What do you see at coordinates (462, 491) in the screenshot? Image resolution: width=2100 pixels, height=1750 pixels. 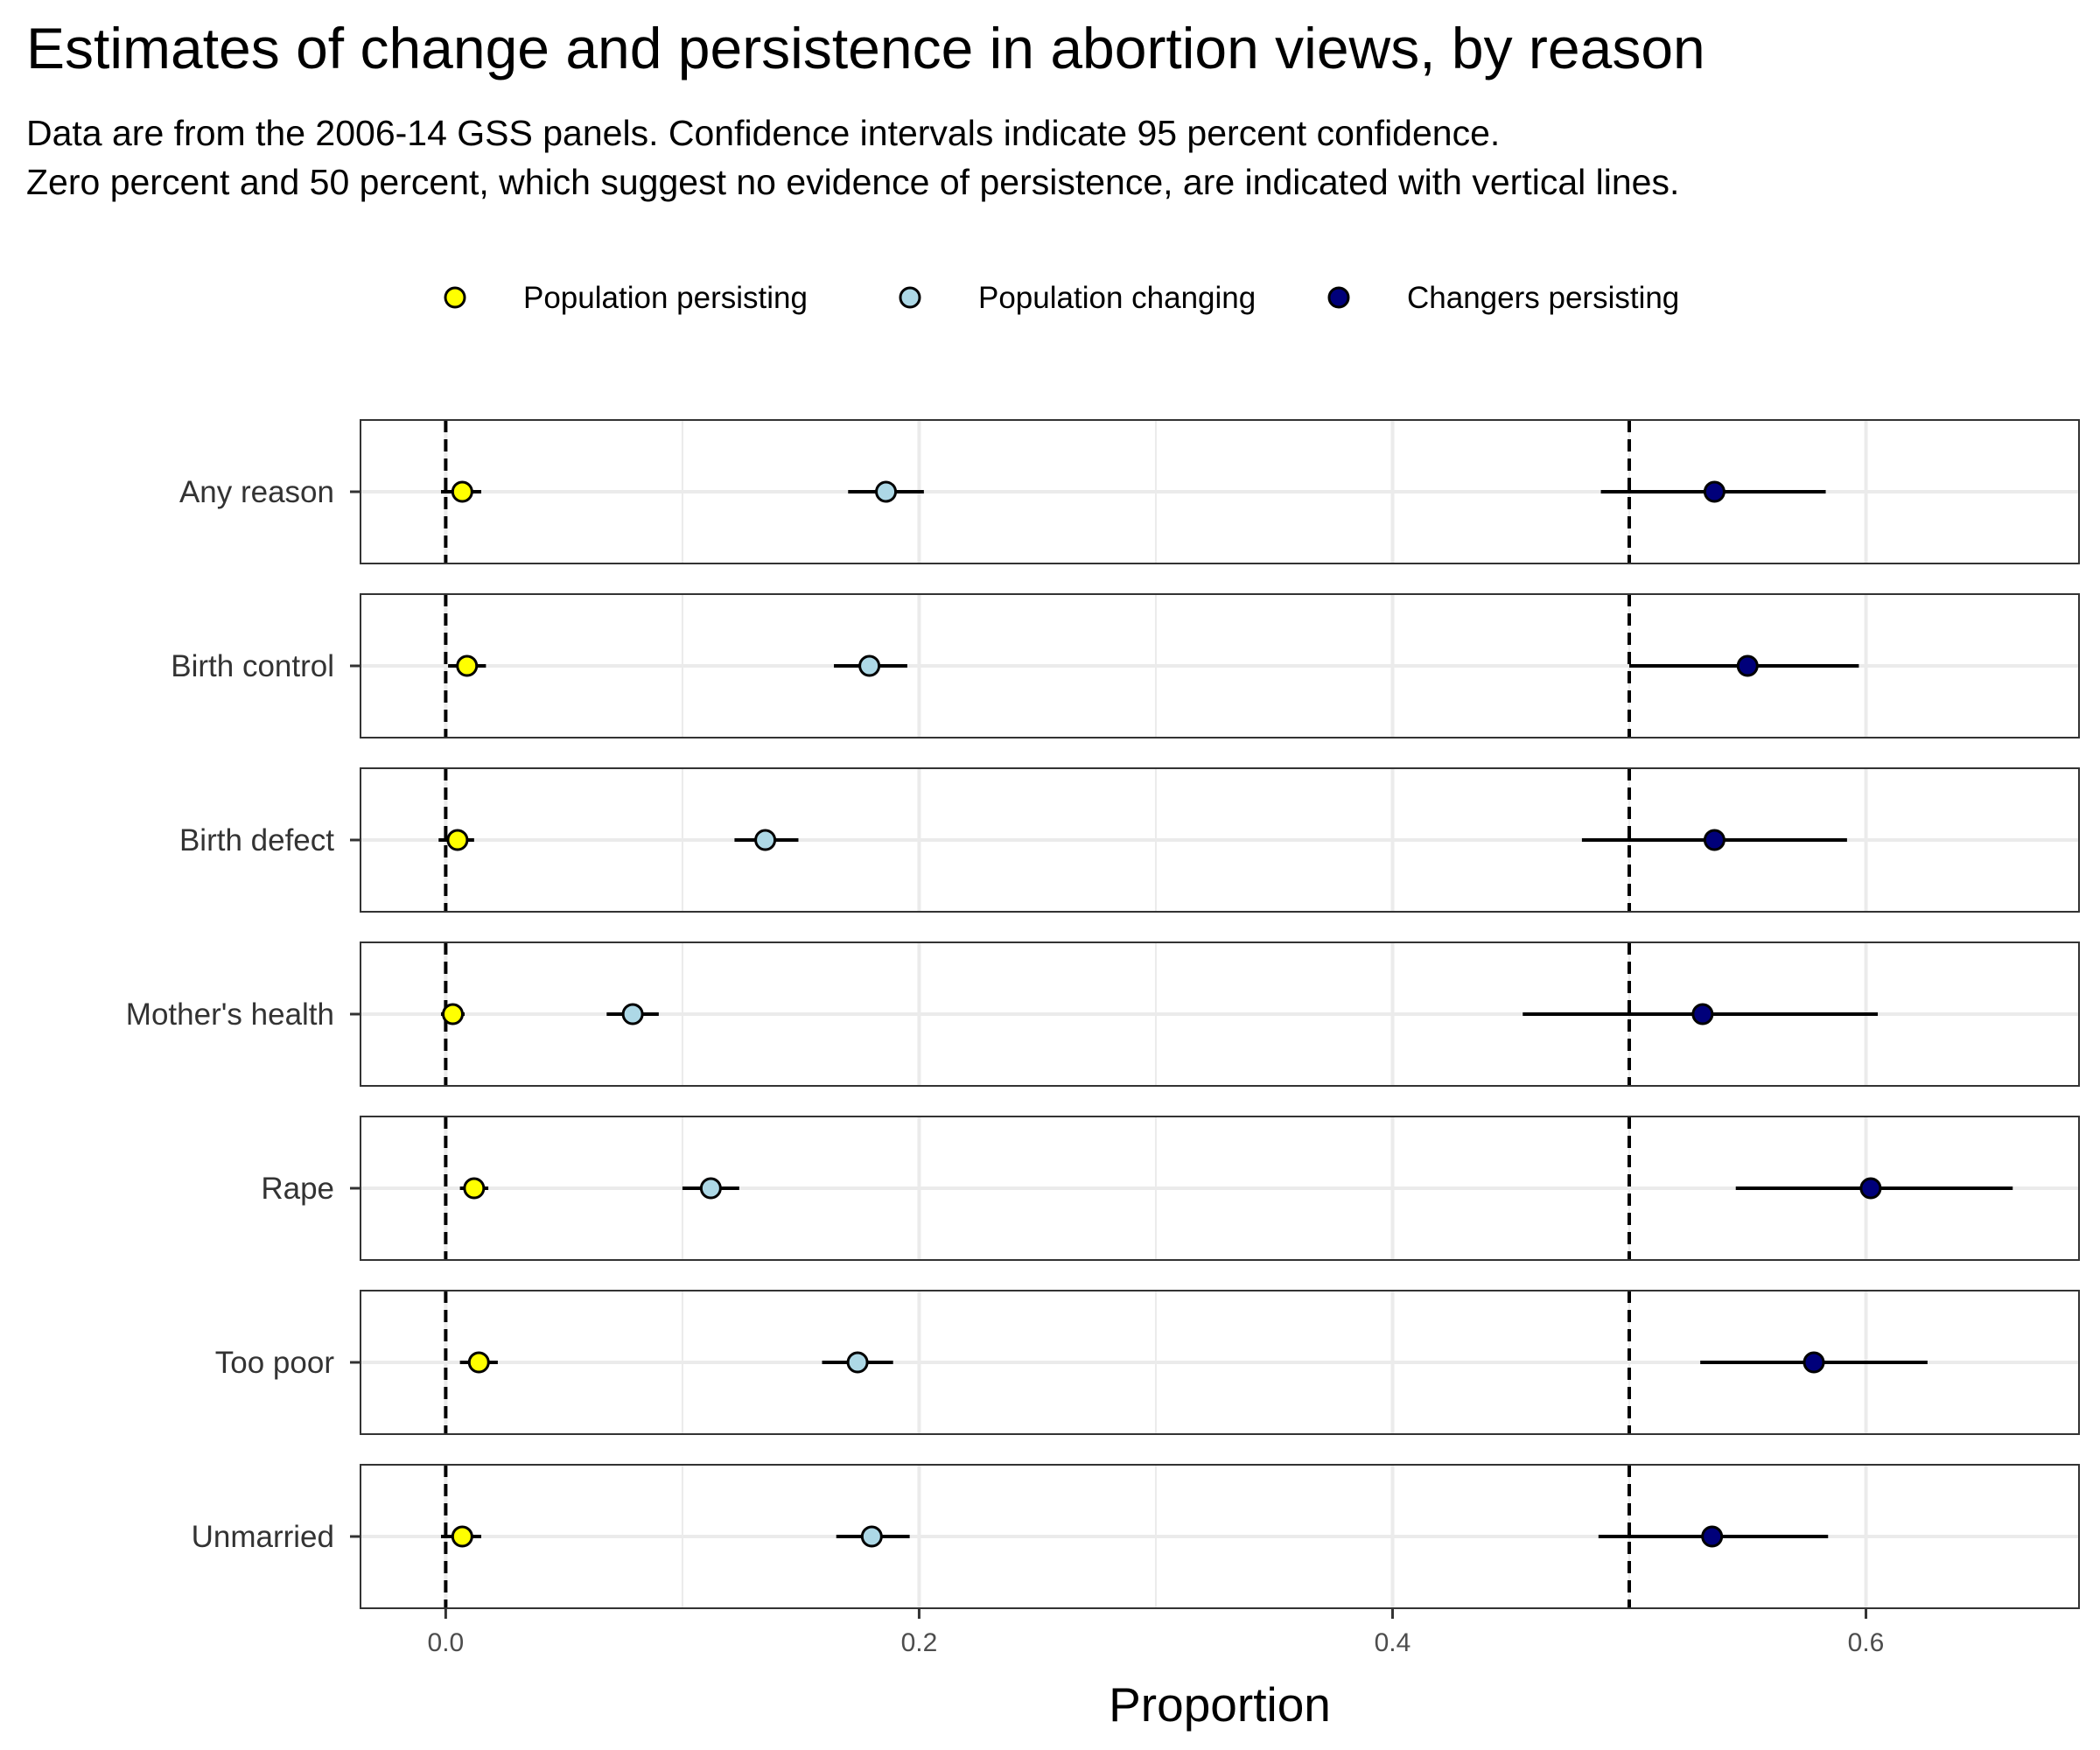 I see `point-population-persisting-any-reason` at bounding box center [462, 491].